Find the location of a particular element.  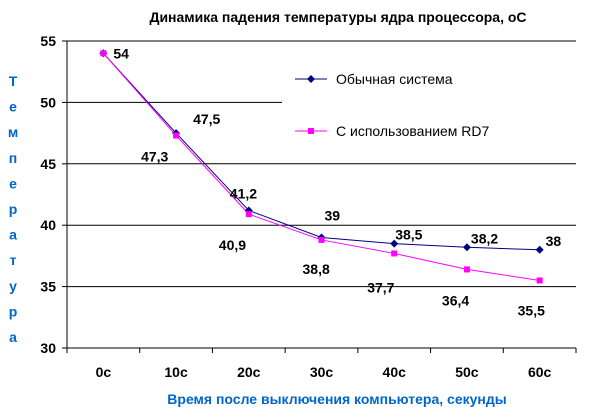

y-axis-label-char-7: т is located at coordinates (13, 260).